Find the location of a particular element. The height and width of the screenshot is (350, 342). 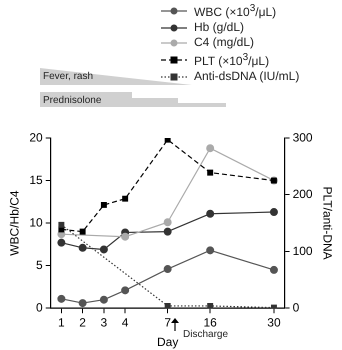

x-tick-label: 4 is located at coordinates (125, 323).